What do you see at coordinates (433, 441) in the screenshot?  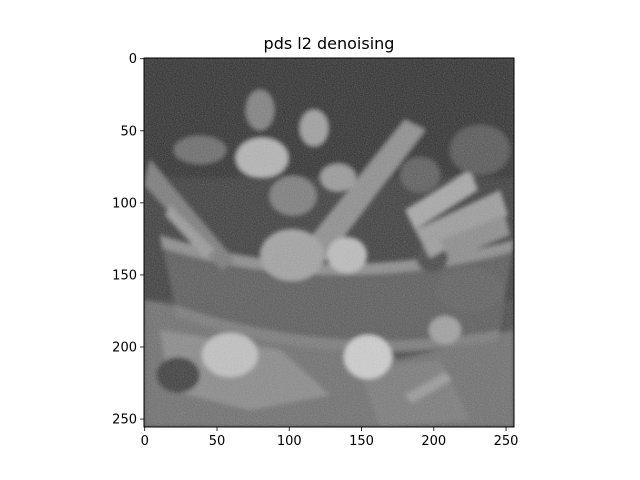 I see `x-tick-label: 200` at bounding box center [433, 441].